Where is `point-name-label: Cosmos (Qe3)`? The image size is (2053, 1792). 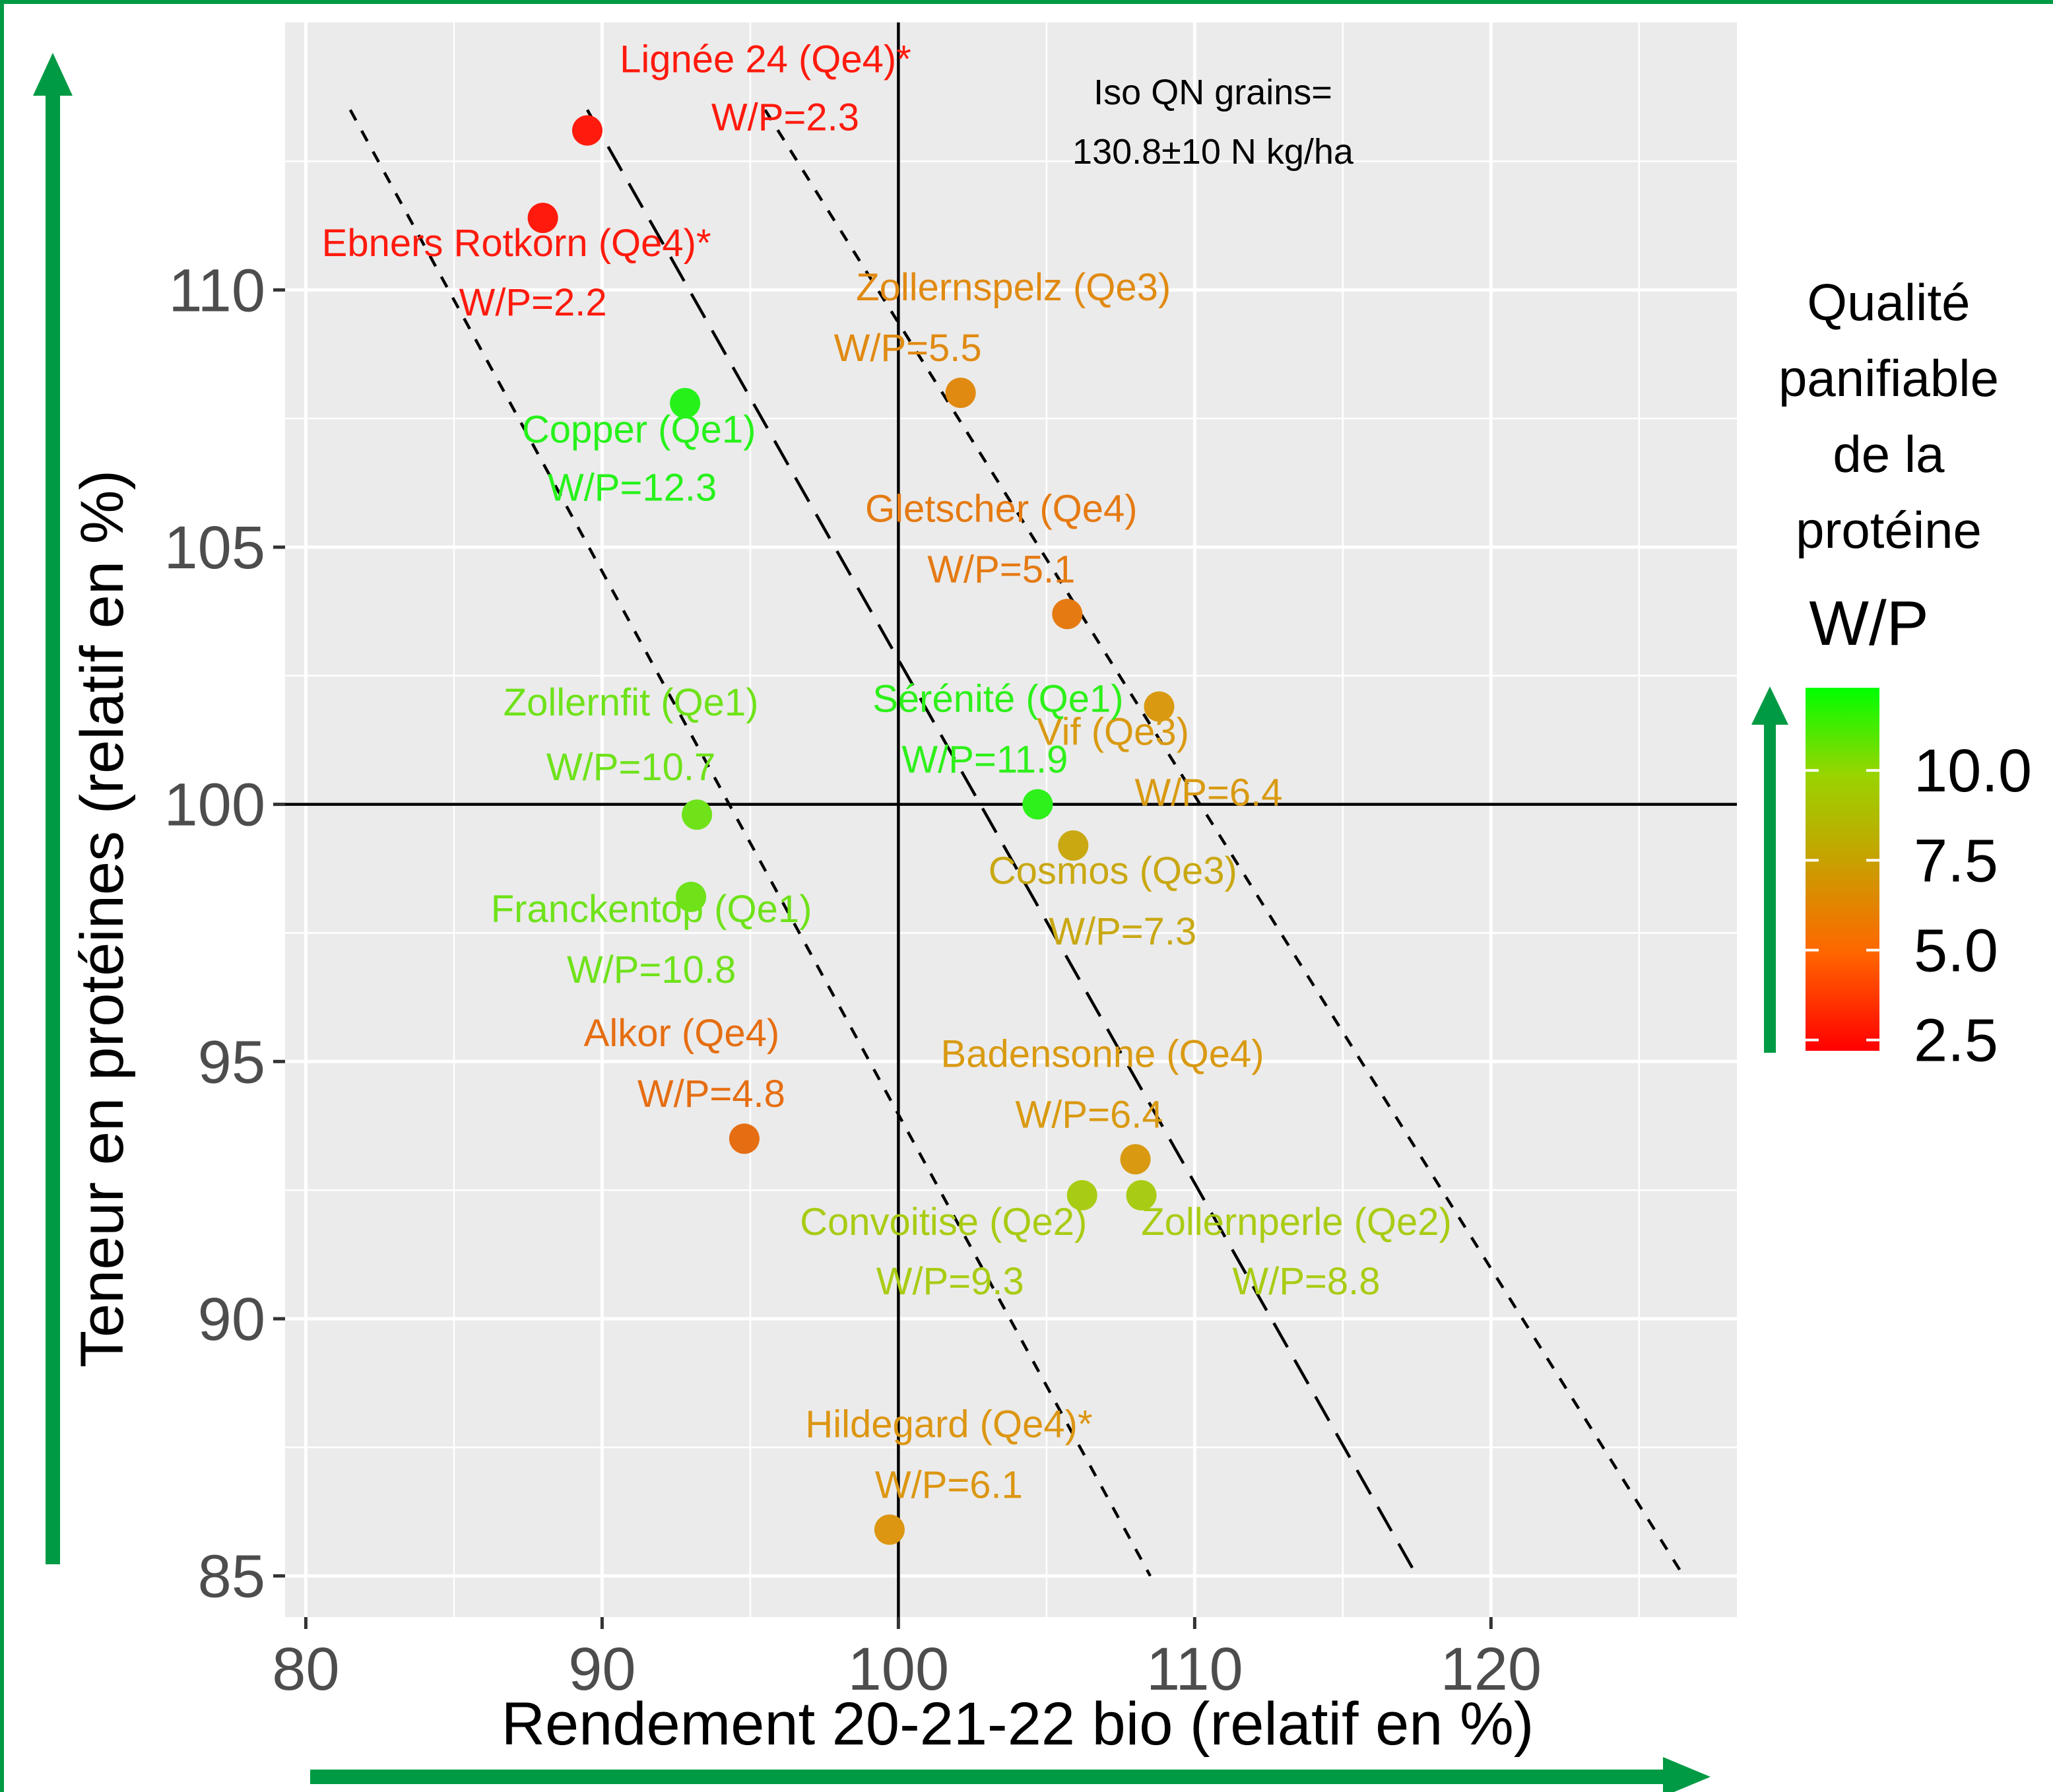
point-name-label: Cosmos (Qe3) is located at coordinates (1113, 870).